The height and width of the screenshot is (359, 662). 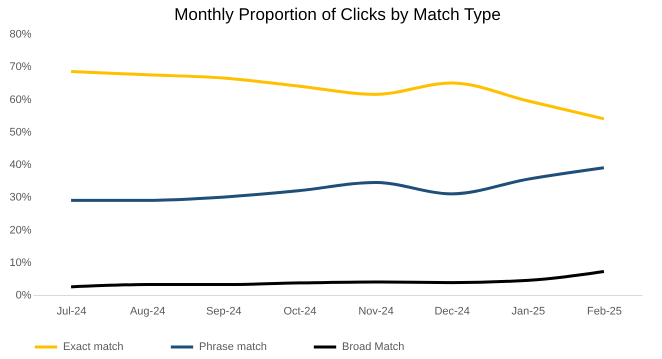 I want to click on x-tick-label: Oct-24, so click(x=299, y=312).